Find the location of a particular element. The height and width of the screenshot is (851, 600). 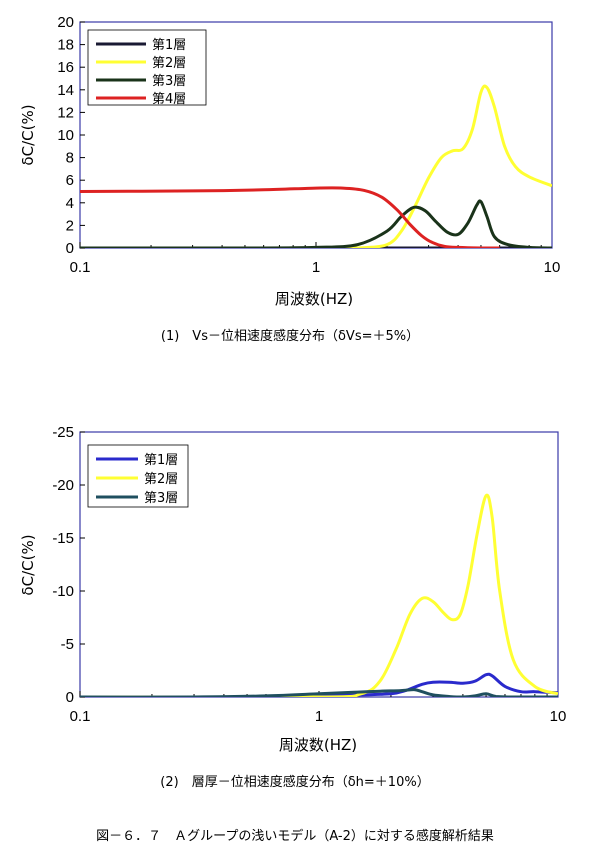

y-axis-label-2: δC/C(%) is located at coordinates (28, 564).